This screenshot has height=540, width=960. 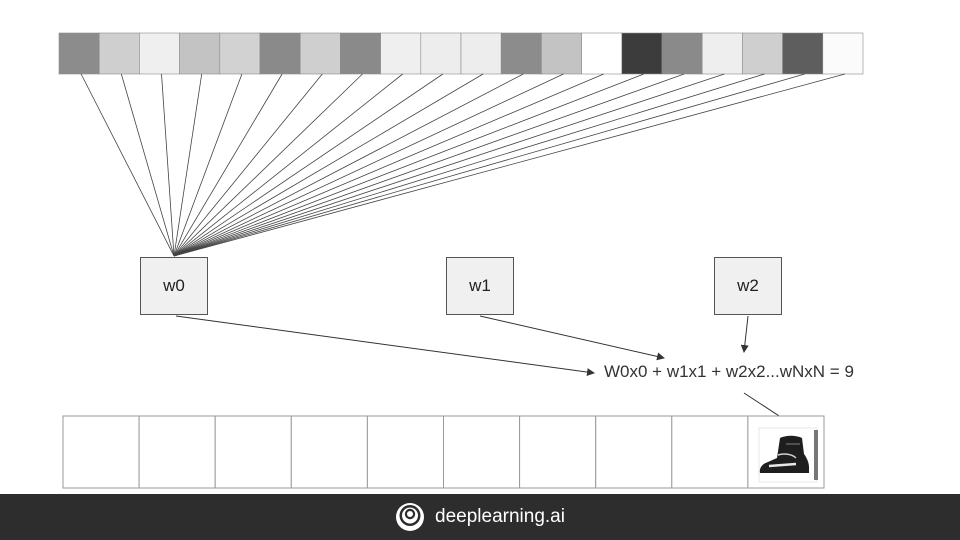 I want to click on weight-w2-label: w2, so click(x=748, y=285).